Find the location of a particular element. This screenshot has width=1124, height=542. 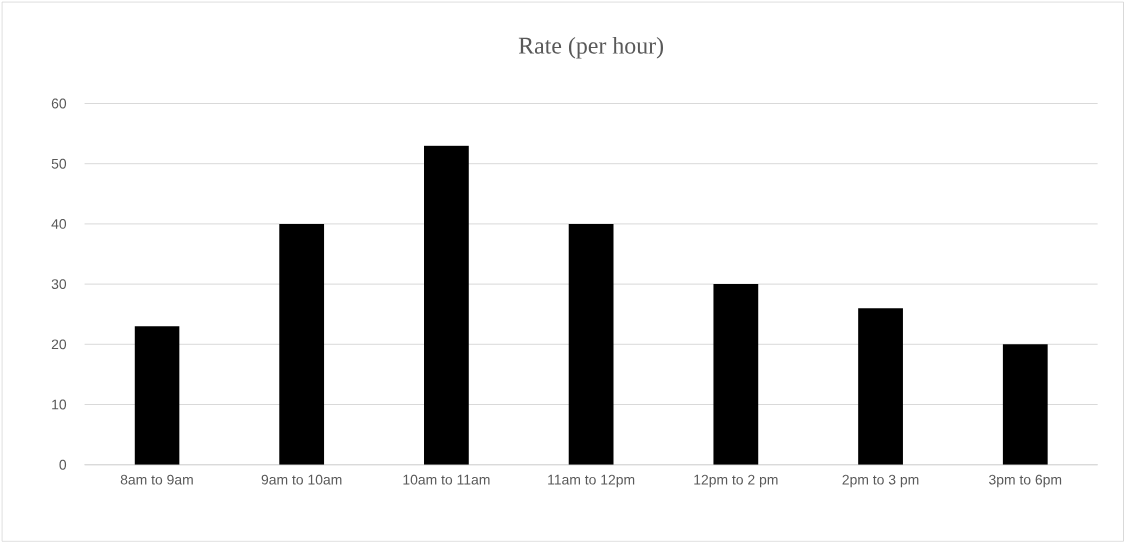

x-tick-label: 10am to 11am is located at coordinates (446, 479).